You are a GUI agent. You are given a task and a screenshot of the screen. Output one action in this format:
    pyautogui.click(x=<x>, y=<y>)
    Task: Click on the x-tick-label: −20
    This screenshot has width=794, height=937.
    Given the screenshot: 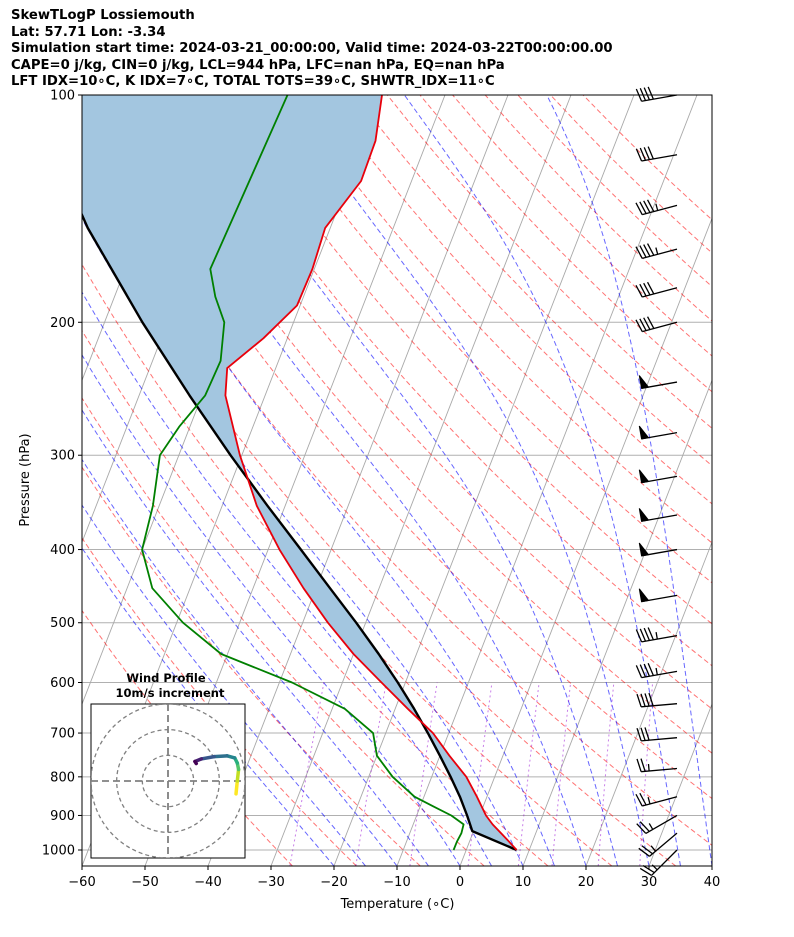 What is the action you would take?
    pyautogui.click(x=333, y=882)
    